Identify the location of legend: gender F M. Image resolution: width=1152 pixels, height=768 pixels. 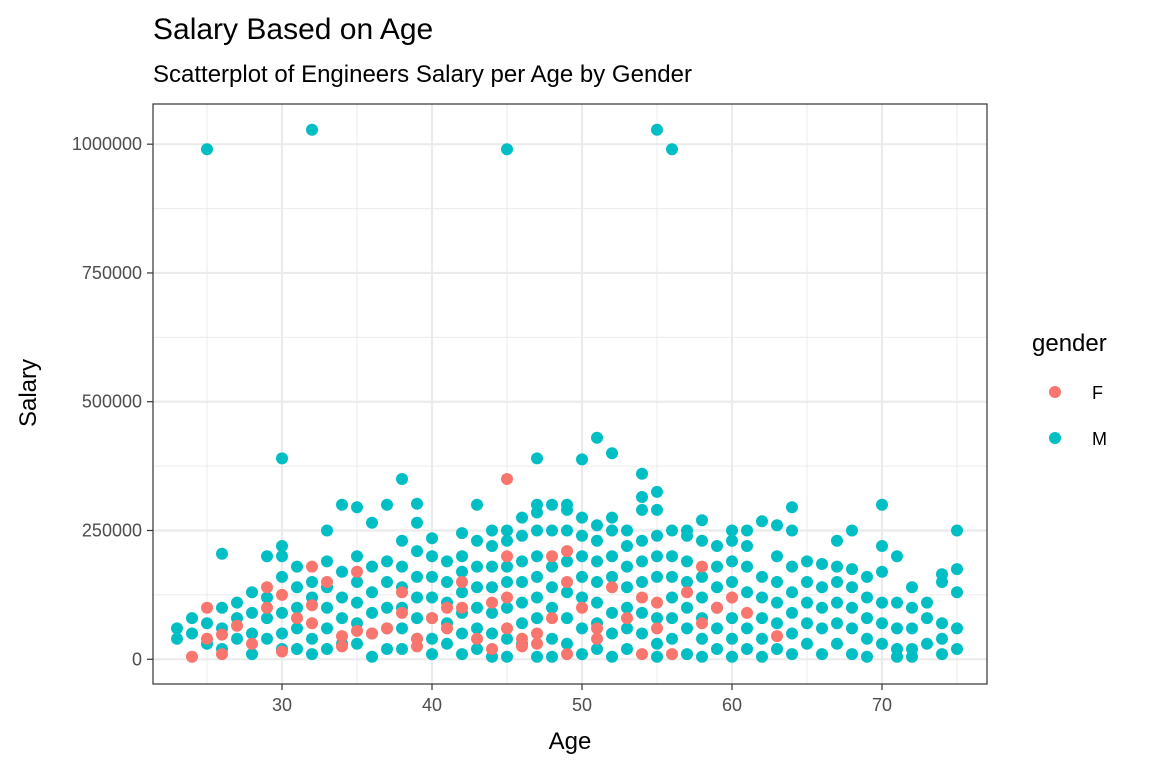
(1069, 389).